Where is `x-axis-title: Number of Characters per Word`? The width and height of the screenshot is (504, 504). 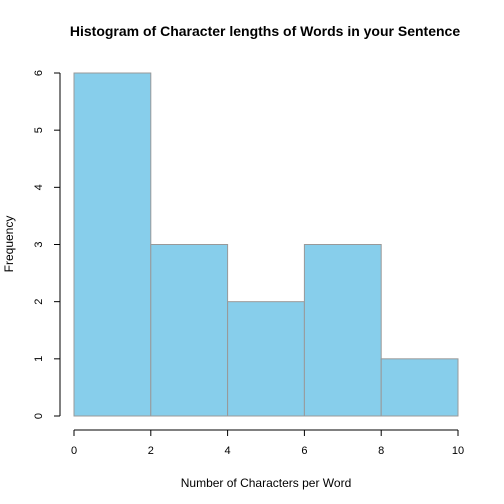
x-axis-title: Number of Characters per Word is located at coordinates (266, 483).